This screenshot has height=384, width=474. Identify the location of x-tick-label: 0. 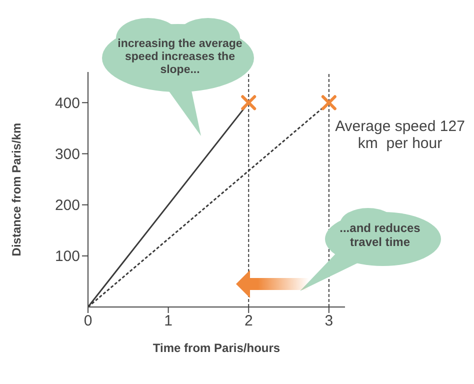
(88, 321).